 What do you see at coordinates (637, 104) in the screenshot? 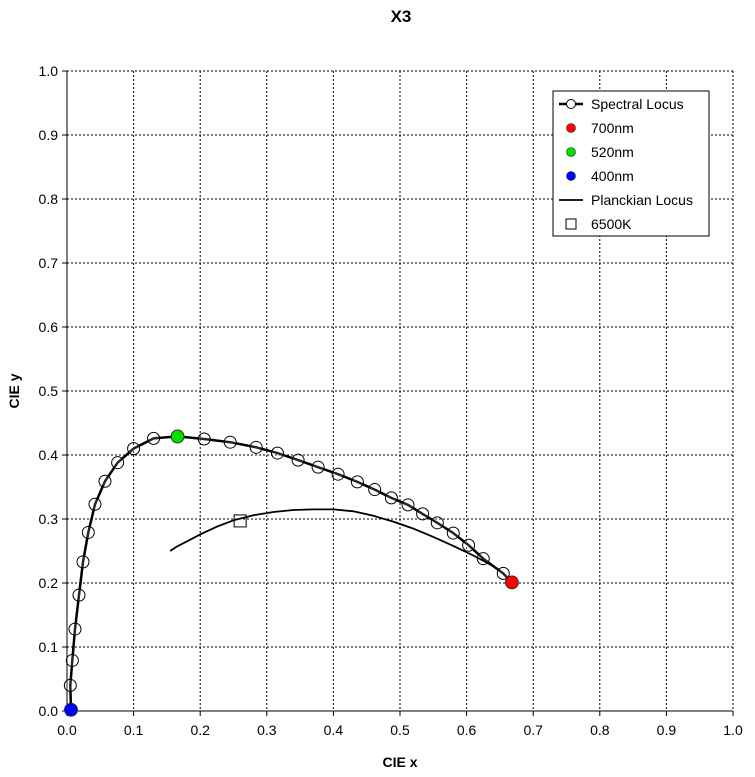
I see `legend-label: Spectral Locus` at bounding box center [637, 104].